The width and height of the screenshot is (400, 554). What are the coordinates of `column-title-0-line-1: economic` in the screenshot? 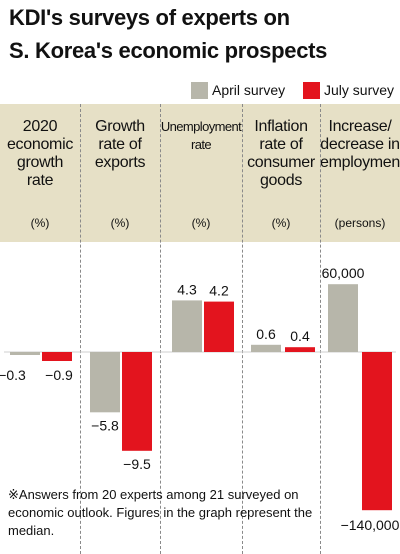 It's located at (40, 144).